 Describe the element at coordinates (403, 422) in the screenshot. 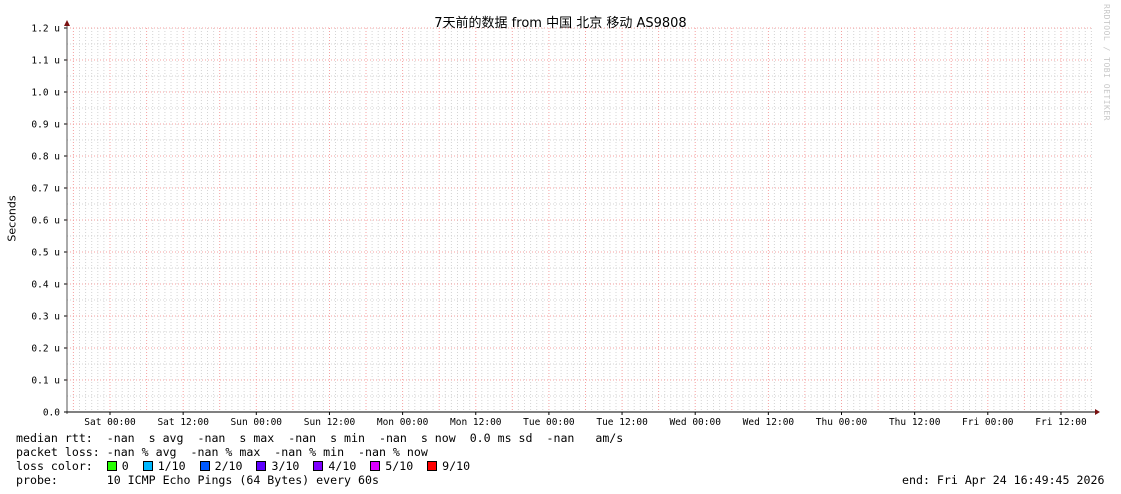

I see `x-tick-label: Mon 00:00` at that location.